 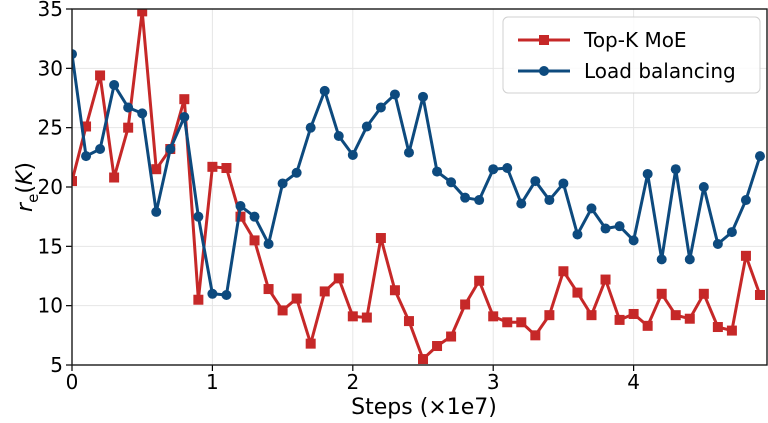 What do you see at coordinates (72, 382) in the screenshot?
I see `x-tick-label: 0` at bounding box center [72, 382].